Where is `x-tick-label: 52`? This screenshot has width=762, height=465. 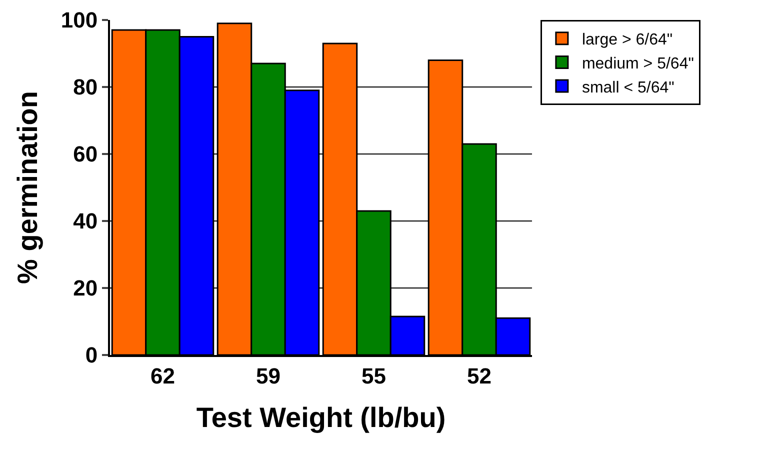 x-tick-label: 52 is located at coordinates (479, 375).